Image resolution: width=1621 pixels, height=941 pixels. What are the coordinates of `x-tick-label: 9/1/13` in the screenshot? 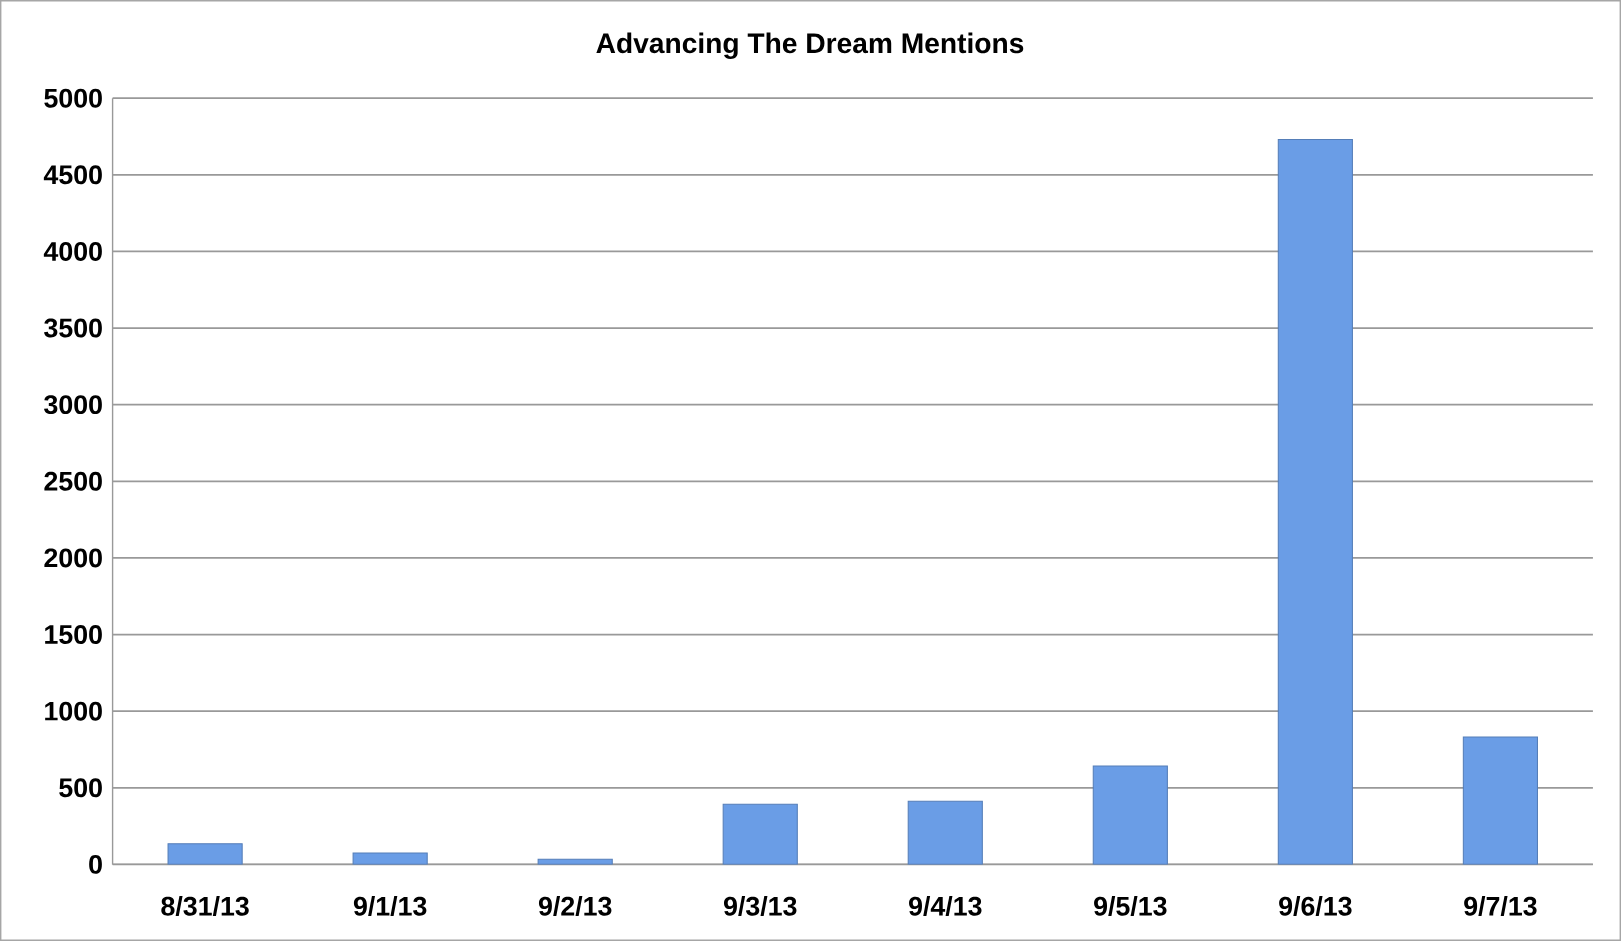 It's located at (390, 906).